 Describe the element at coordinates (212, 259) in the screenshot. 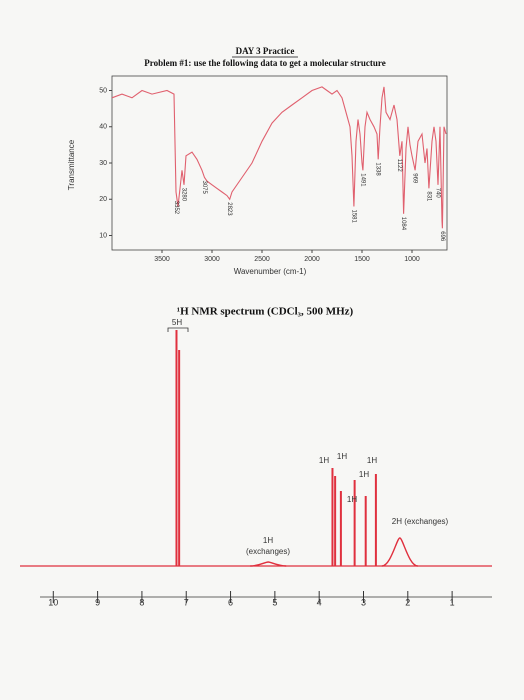

I see `x-tick-label: 3000` at that location.